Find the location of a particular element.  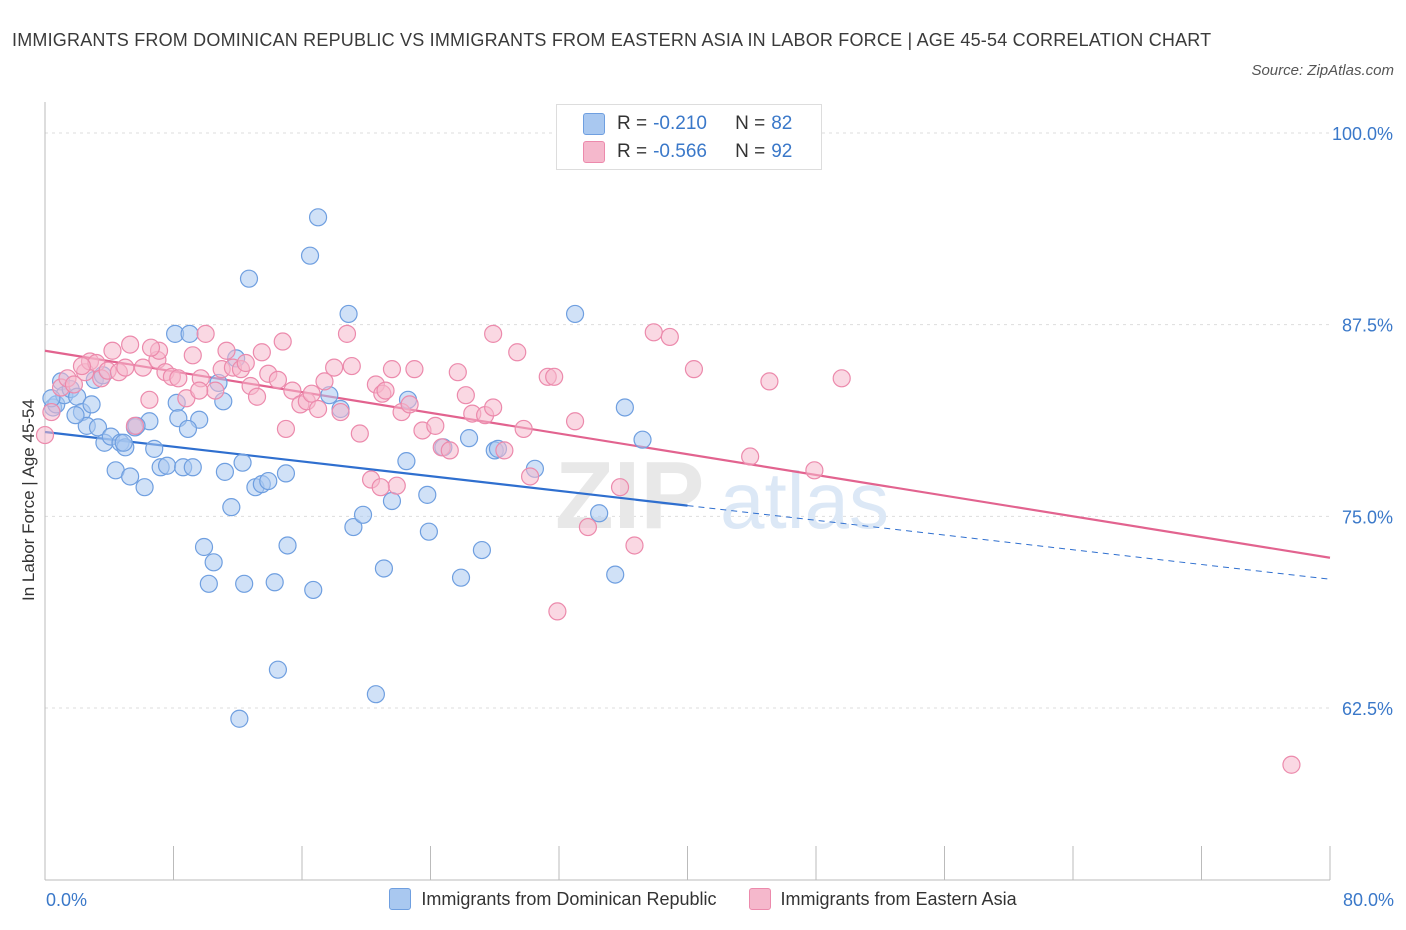

correlation-row-blue: R = -0.210 N = 82 is located at coordinates (687, 124).